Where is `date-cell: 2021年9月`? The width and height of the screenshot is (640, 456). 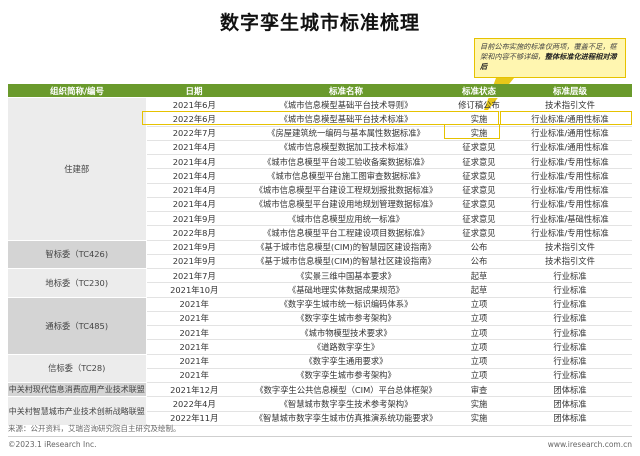 date-cell: 2021年9月 is located at coordinates (194, 247).